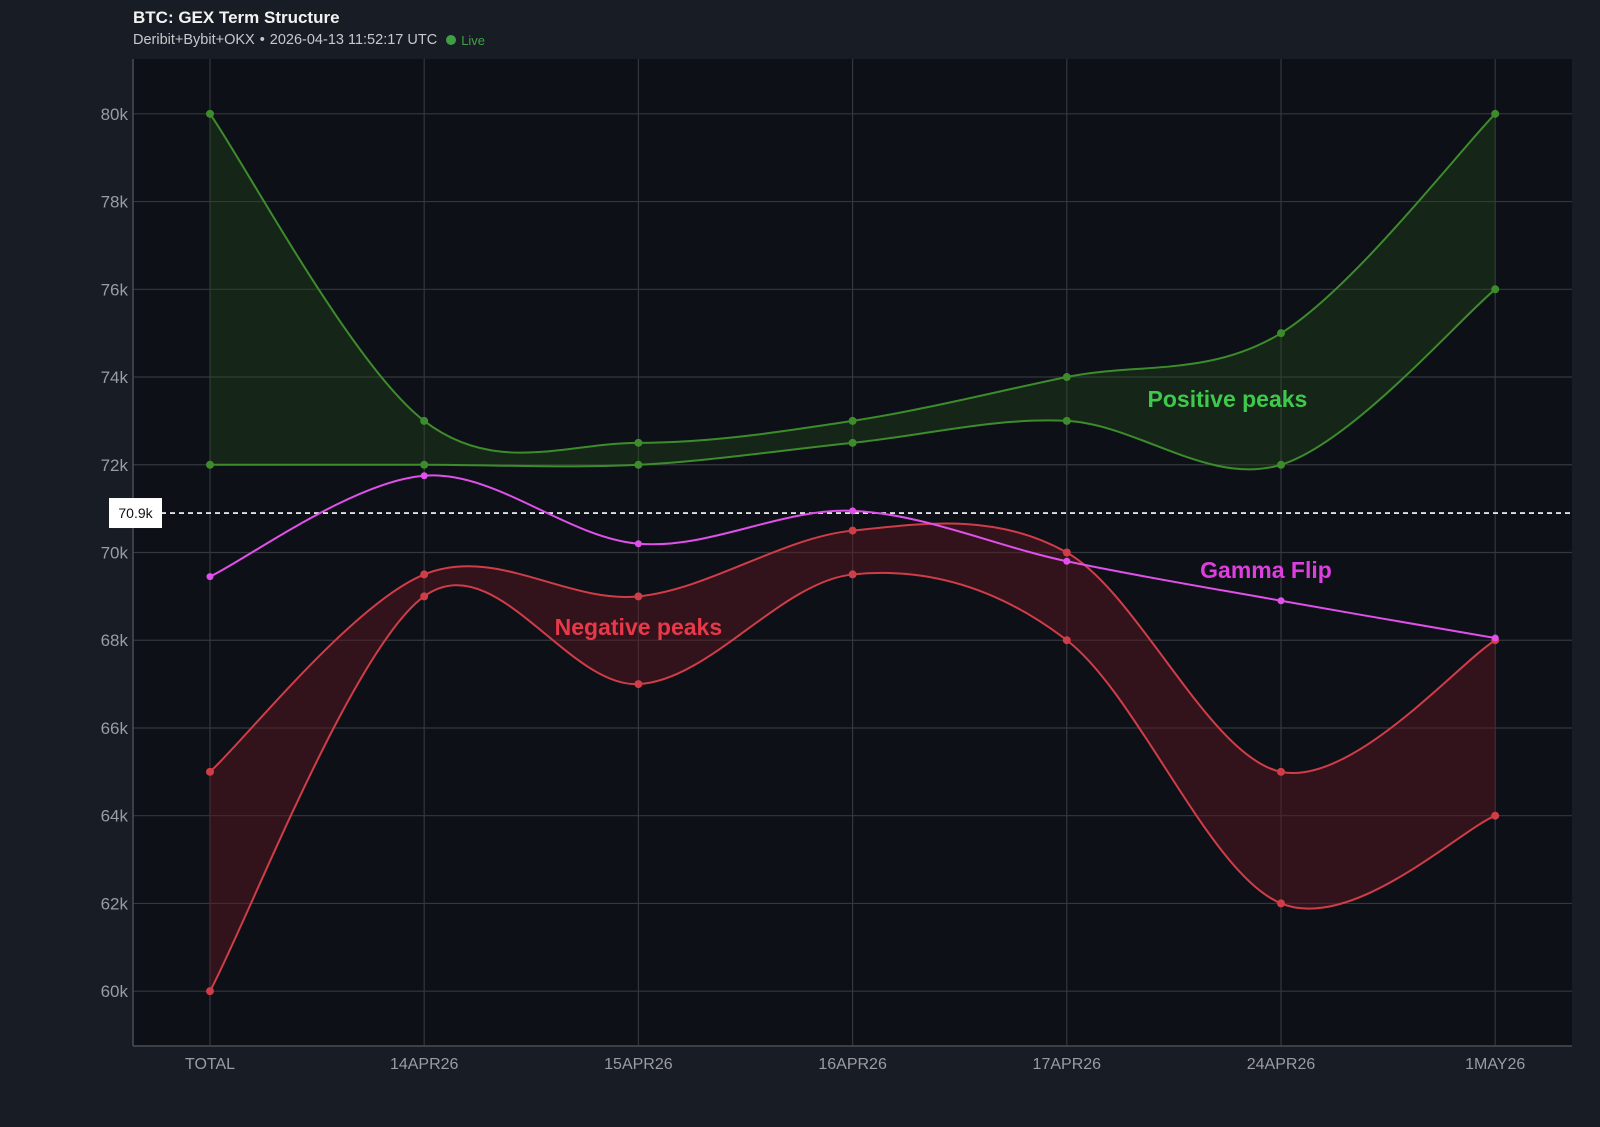 This screenshot has width=1600, height=1127. Describe the element at coordinates (852, 1064) in the screenshot. I see `x-tick-label: 16APR26` at that location.